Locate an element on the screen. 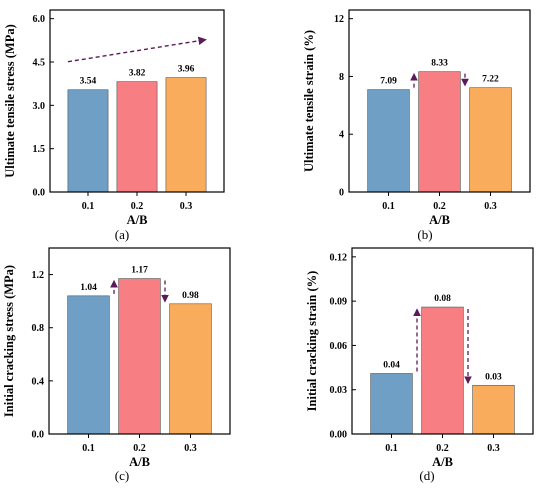  data-label: 1.17 is located at coordinates (139, 271).